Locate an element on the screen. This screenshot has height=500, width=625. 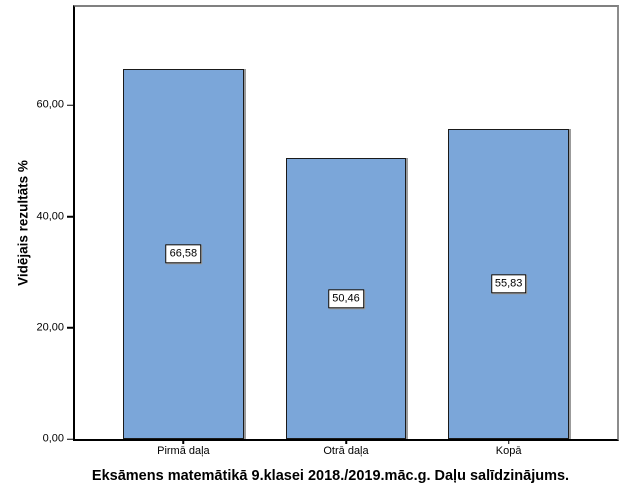
bar-value-label: 55,83 is located at coordinates (508, 284).